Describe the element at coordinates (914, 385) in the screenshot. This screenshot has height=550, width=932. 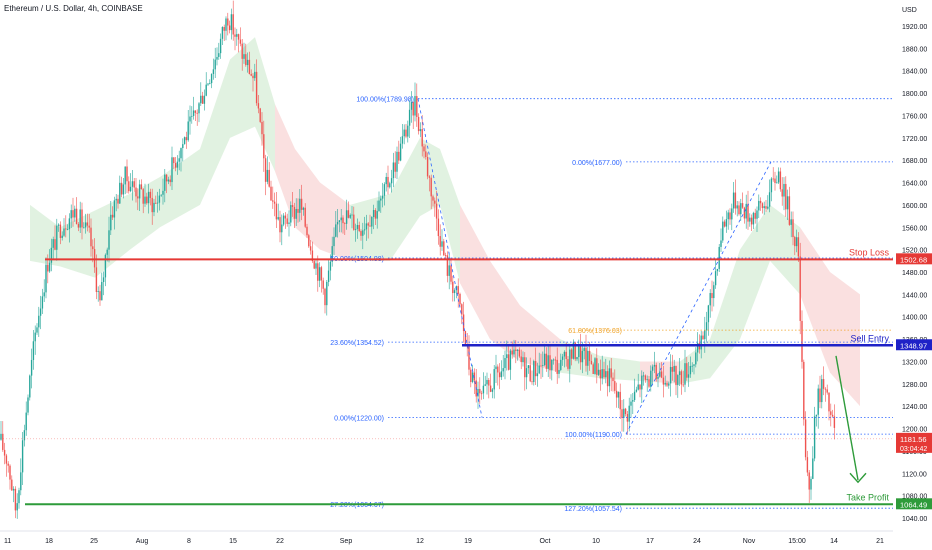
I see `y-tick-label: 1280.00` at that location.